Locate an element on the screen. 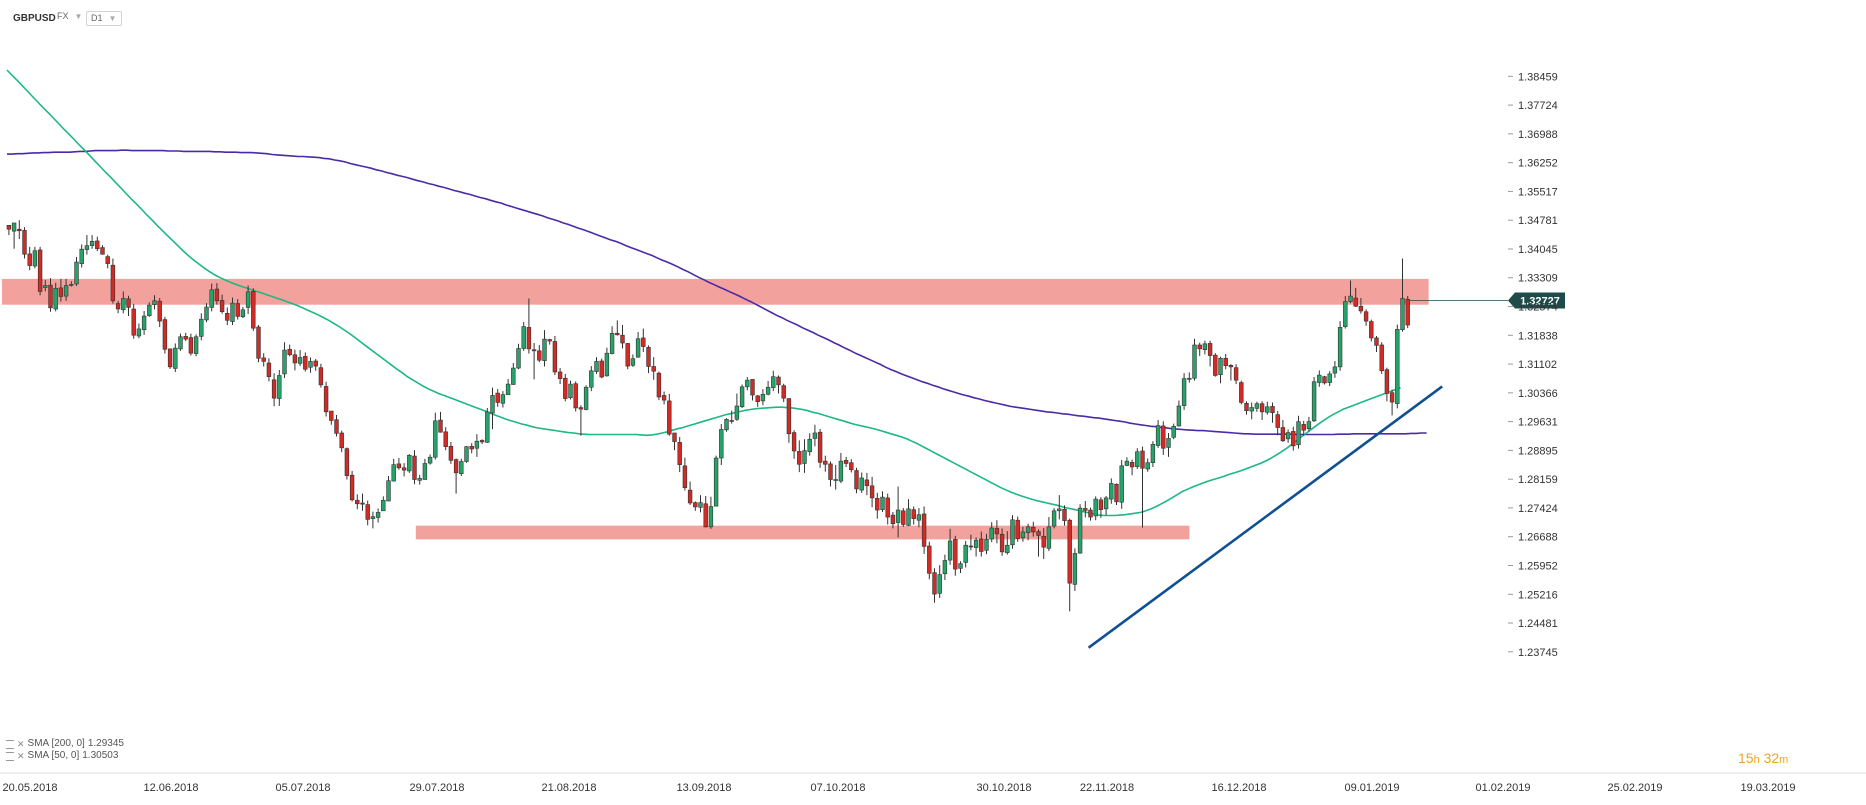  legend-sma200: ✕ SMA [200, 0] 1.29345 is located at coordinates (65, 744).